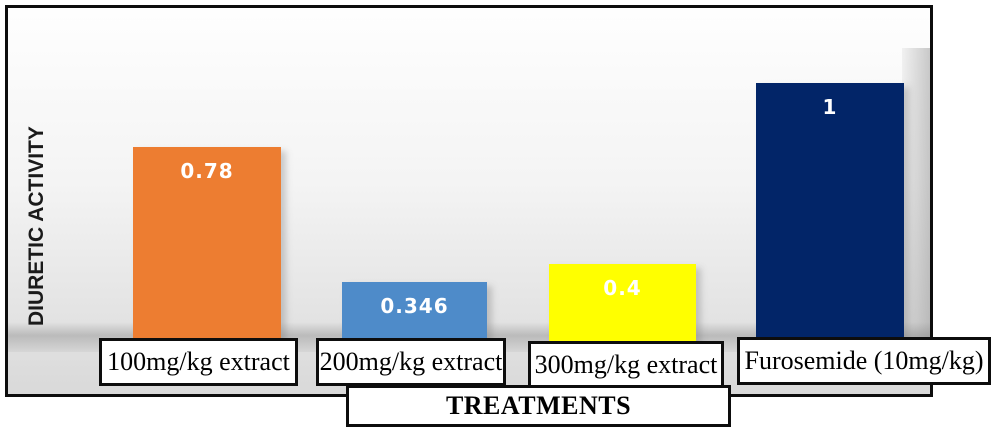 This screenshot has height=434, width=1004. Describe the element at coordinates (414, 306) in the screenshot. I see `bar-value-label: 0.346` at that location.